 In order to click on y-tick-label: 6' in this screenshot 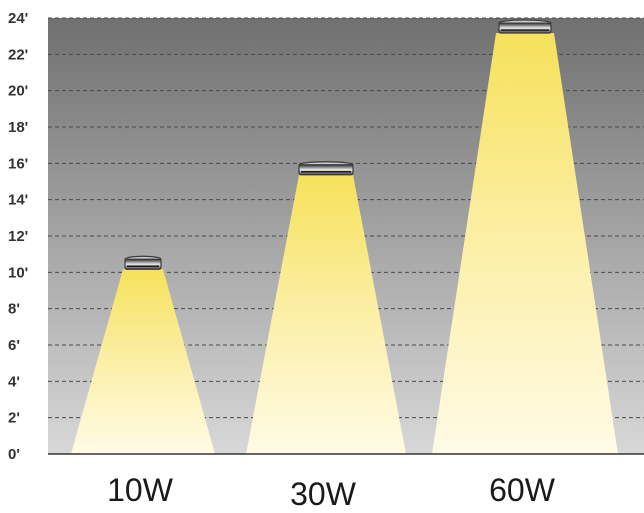, I will do `click(14, 345)`.